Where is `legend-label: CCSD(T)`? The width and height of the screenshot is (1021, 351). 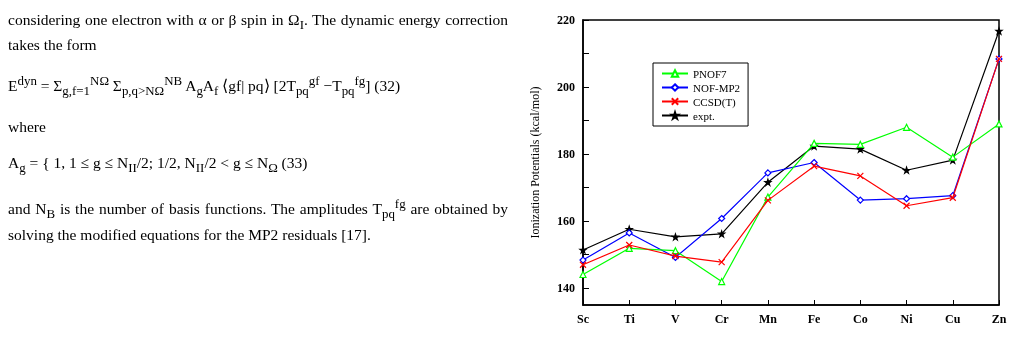
legend-label: CCSD(T) is located at coordinates (715, 102).